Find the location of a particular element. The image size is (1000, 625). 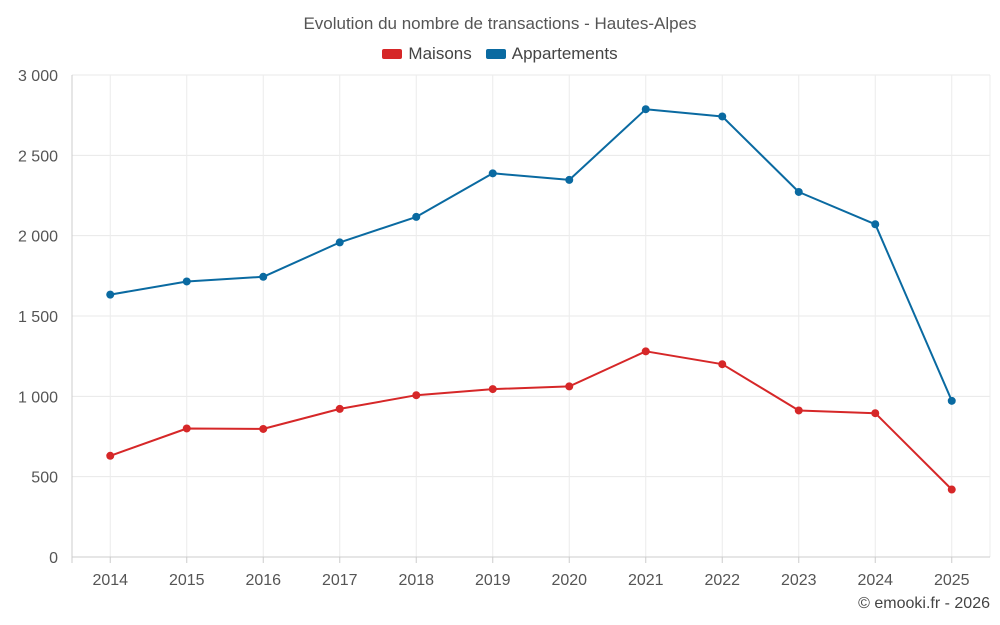

x-tick-label: 2018 is located at coordinates (416, 580).